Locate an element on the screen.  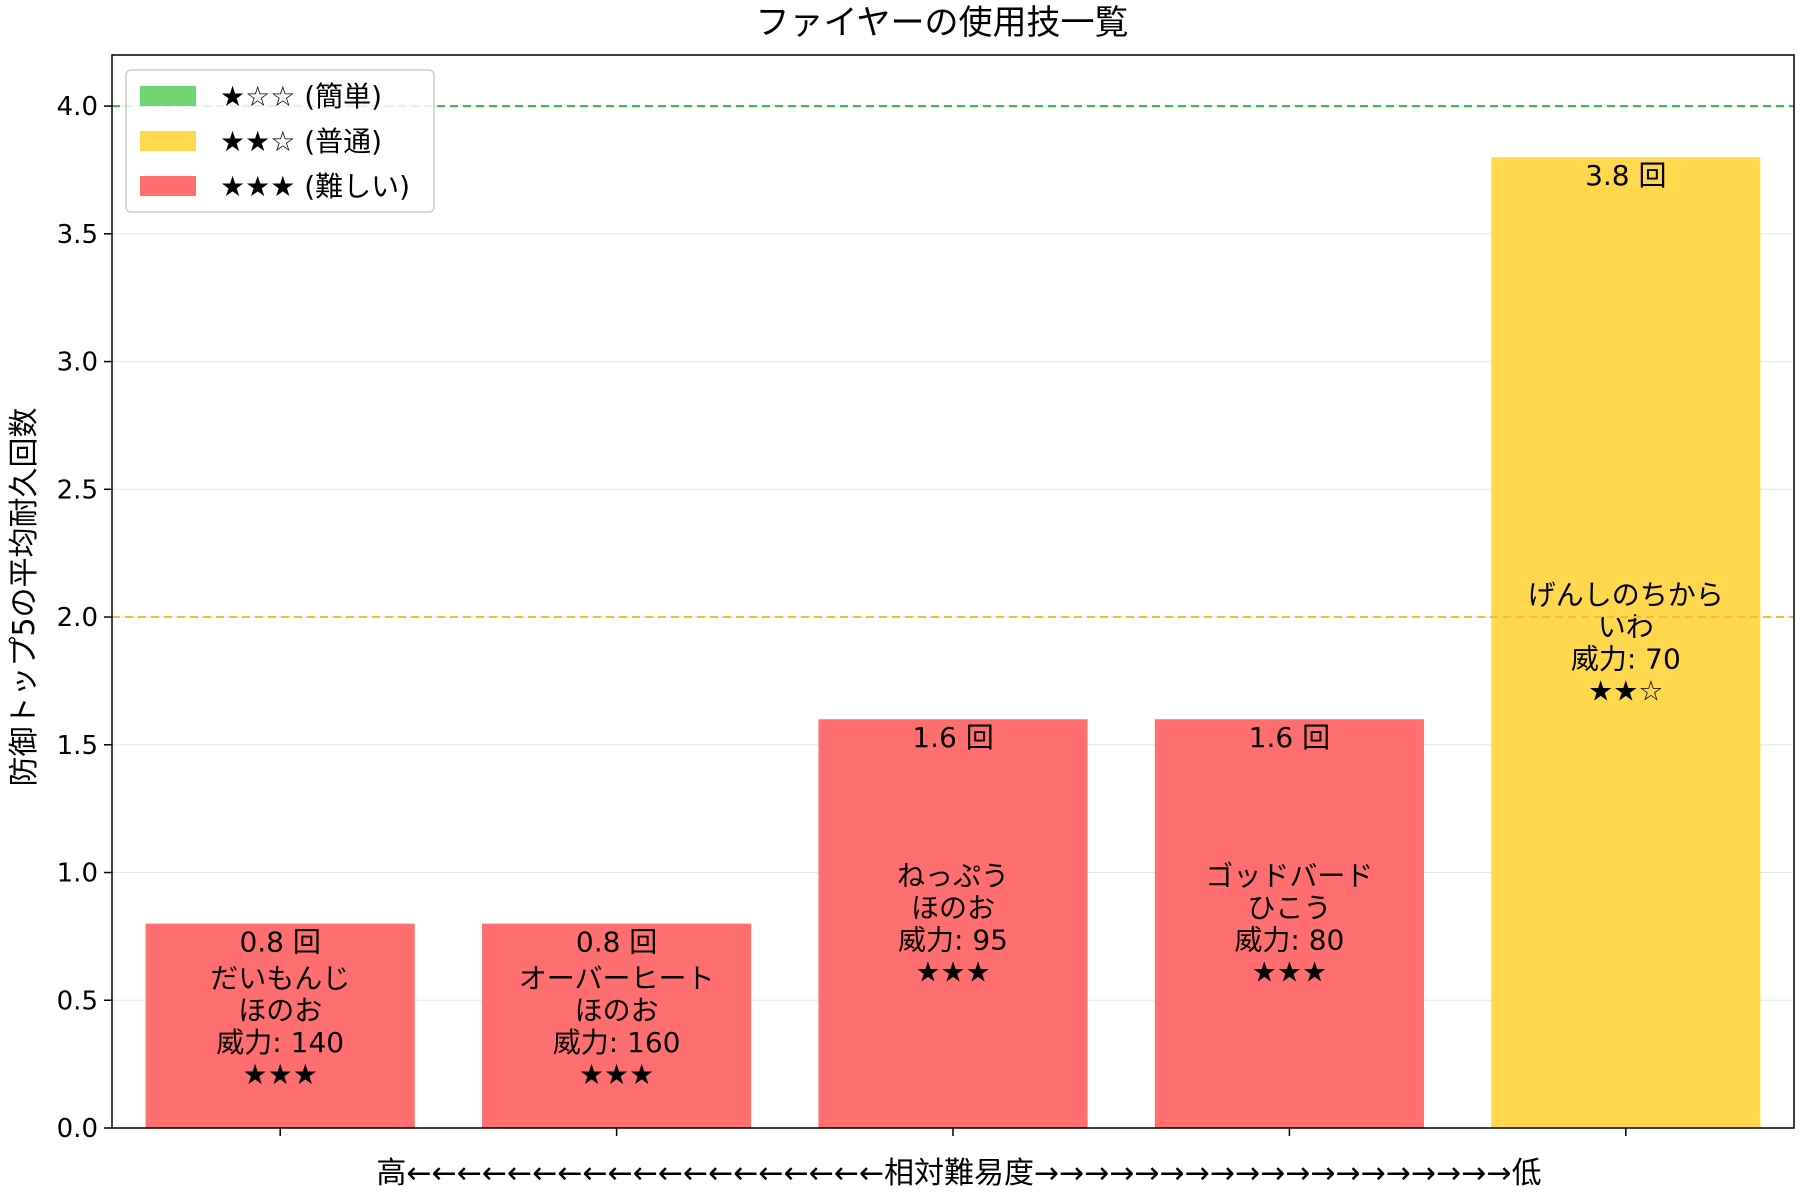
bar-move-label: ねっぷう is located at coordinates (953, 876).